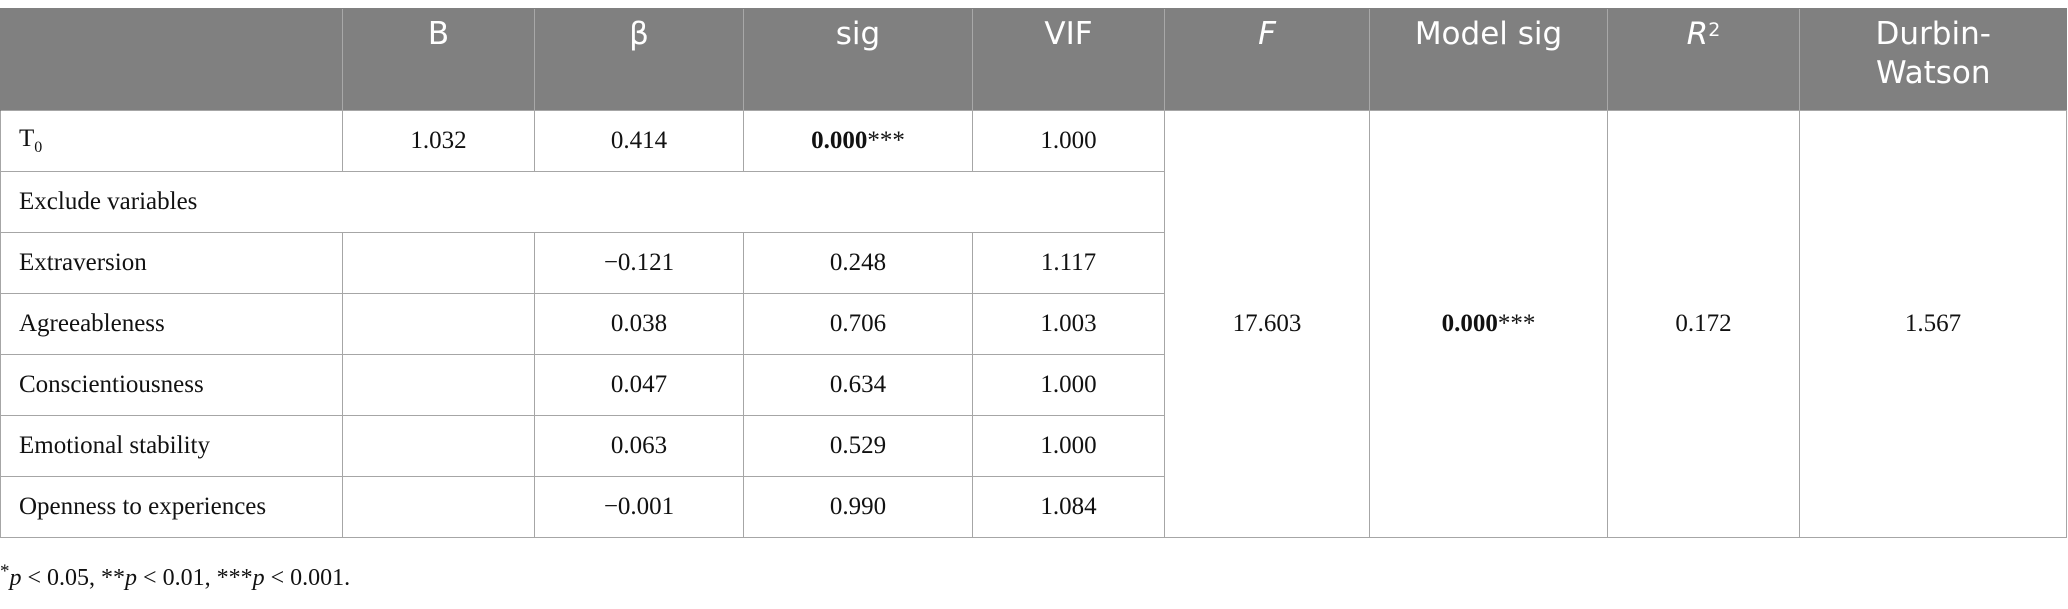  What do you see at coordinates (171, 263) in the screenshot?
I see `row-label: Extraversion` at bounding box center [171, 263].